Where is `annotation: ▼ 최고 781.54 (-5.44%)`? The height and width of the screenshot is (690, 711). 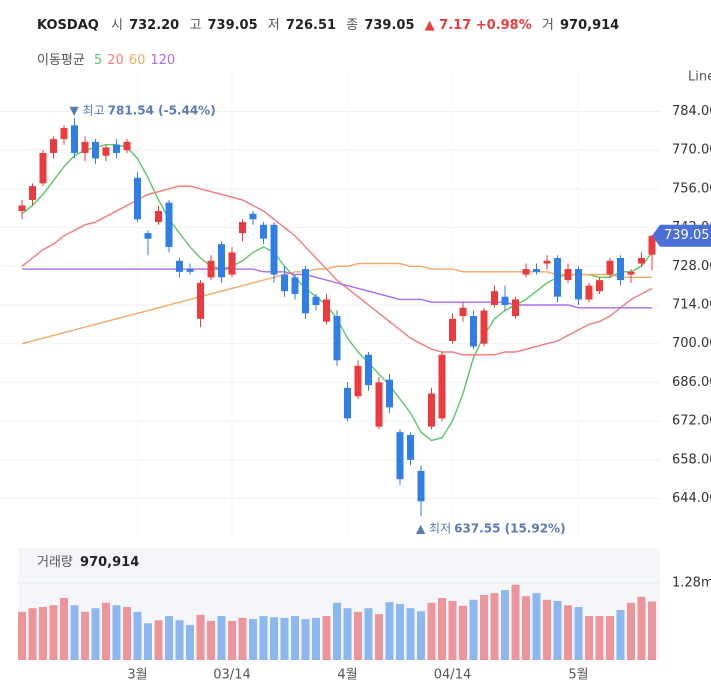 annotation: ▼ 최고 781.54 (-5.44%) is located at coordinates (143, 110).